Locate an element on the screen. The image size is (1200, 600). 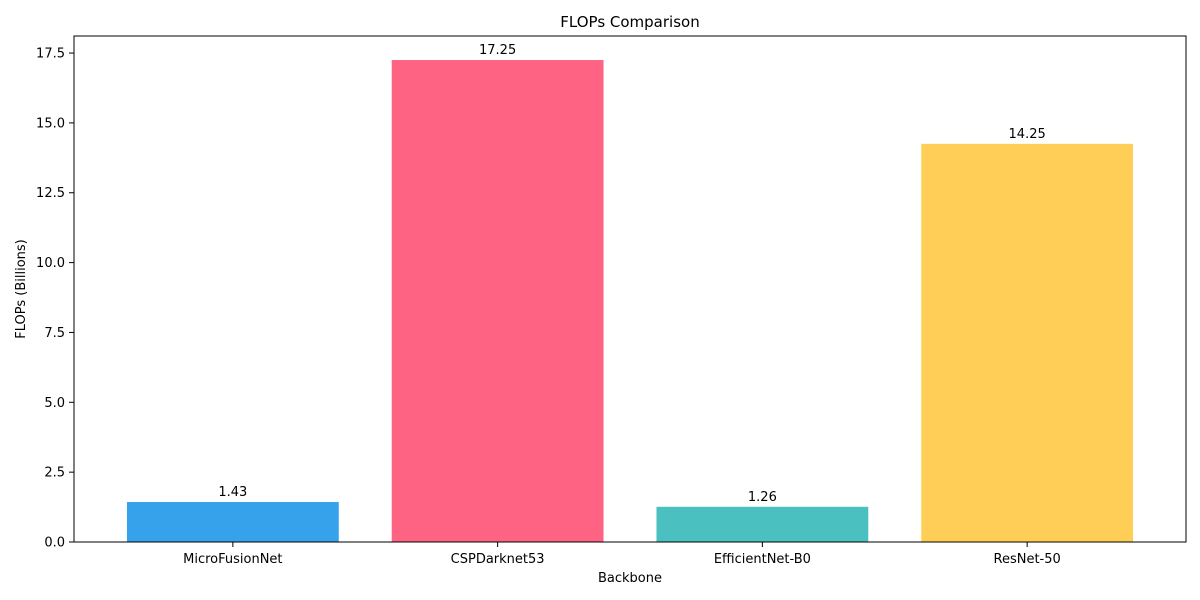
bar-cspdarknet53 is located at coordinates (497, 301).